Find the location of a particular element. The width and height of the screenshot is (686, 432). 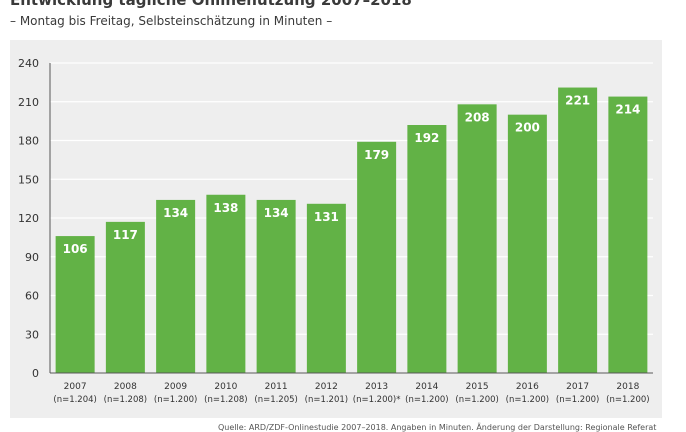

y-tick-label: 180 is located at coordinates (28, 141).